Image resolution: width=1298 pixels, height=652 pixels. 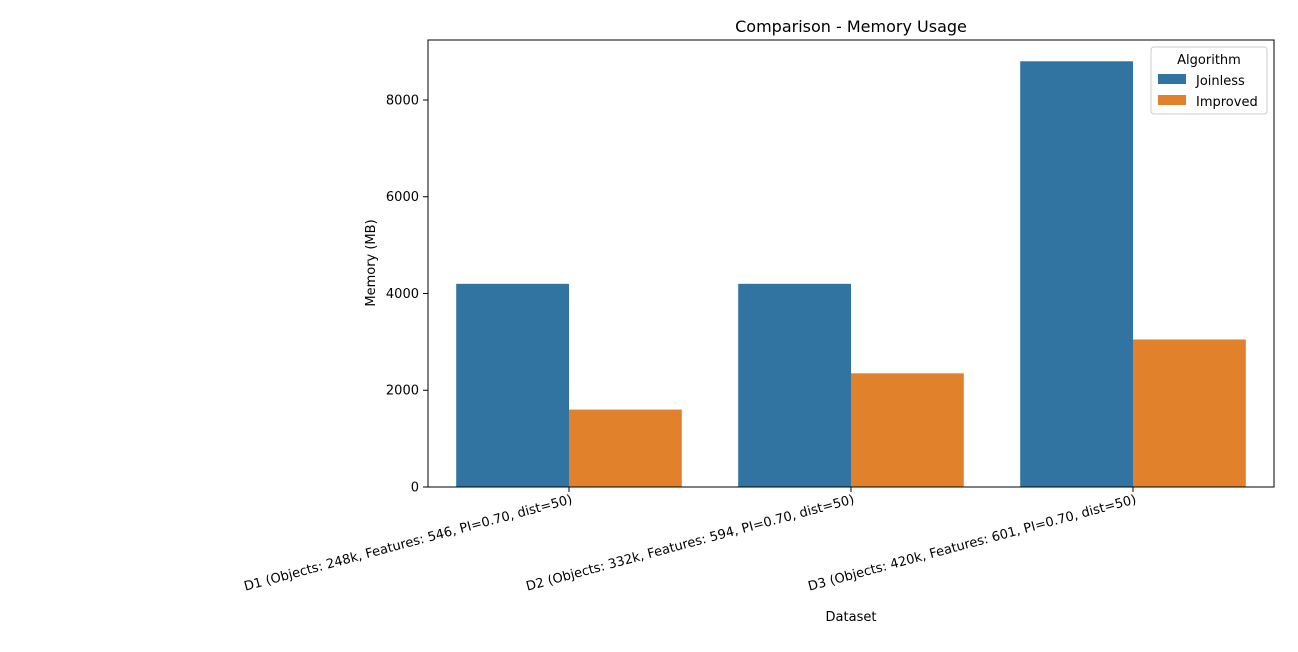 What do you see at coordinates (1220, 81) in the screenshot?
I see `legend-label-joinless: Joinless` at bounding box center [1220, 81].